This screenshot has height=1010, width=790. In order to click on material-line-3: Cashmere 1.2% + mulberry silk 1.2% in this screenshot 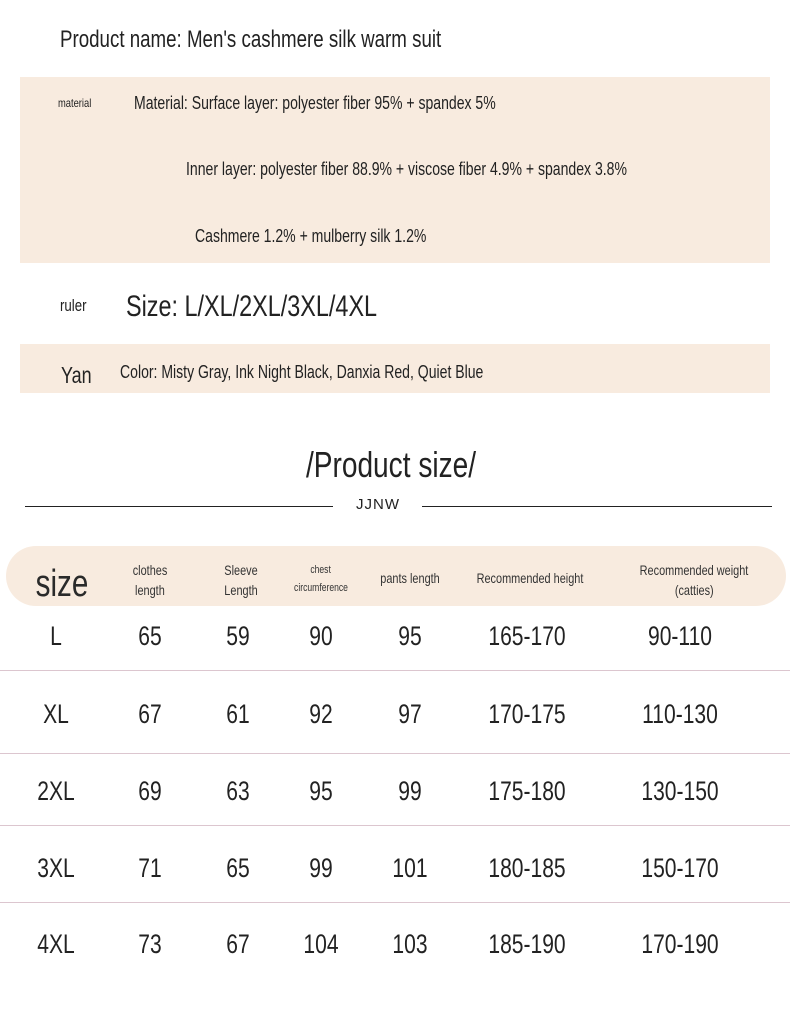, I will do `click(311, 236)`.